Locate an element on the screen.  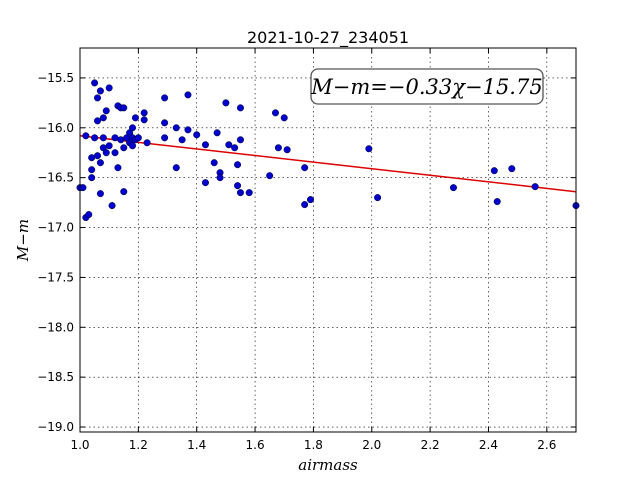
y-tick-label: −19.0 is located at coordinates (55, 427).